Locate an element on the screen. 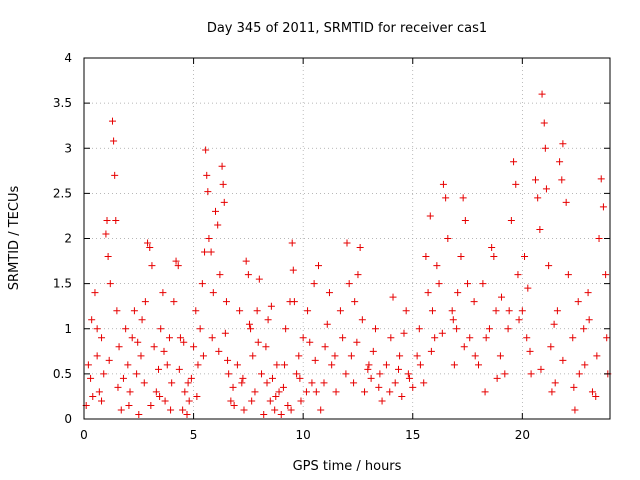 This screenshot has width=640, height=480. y-axis-label: SRMTID / TECUs is located at coordinates (14, 238).